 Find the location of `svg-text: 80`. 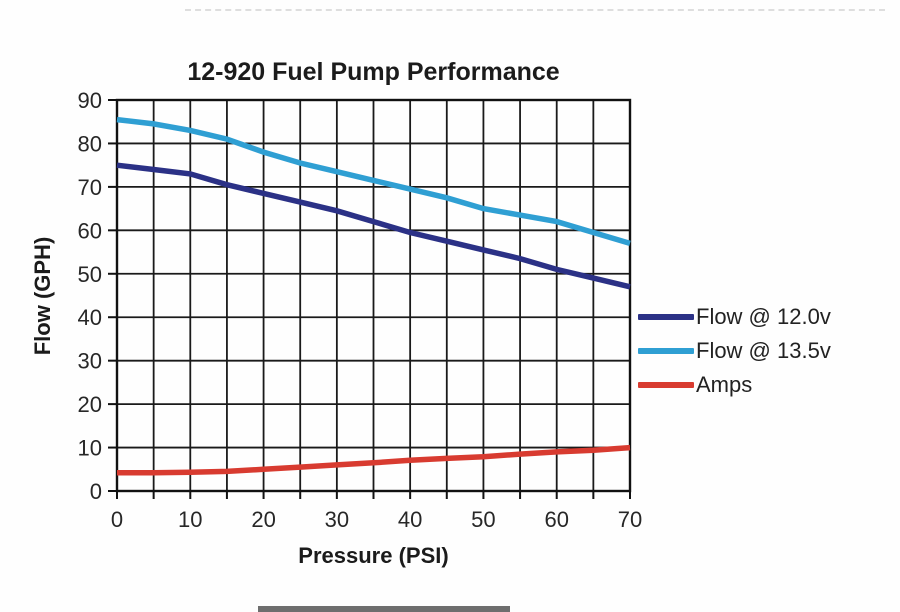

svg-text: 80 is located at coordinates (90, 143).